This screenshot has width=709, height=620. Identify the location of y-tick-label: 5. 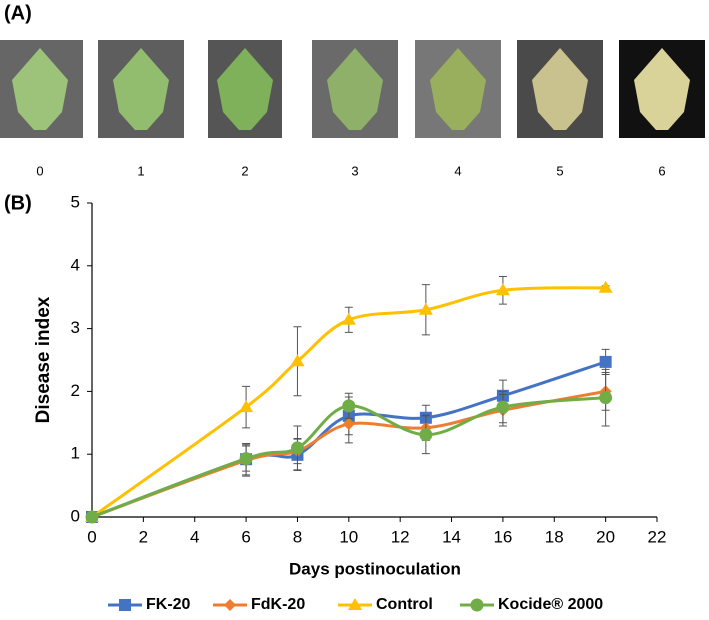
(75, 201).